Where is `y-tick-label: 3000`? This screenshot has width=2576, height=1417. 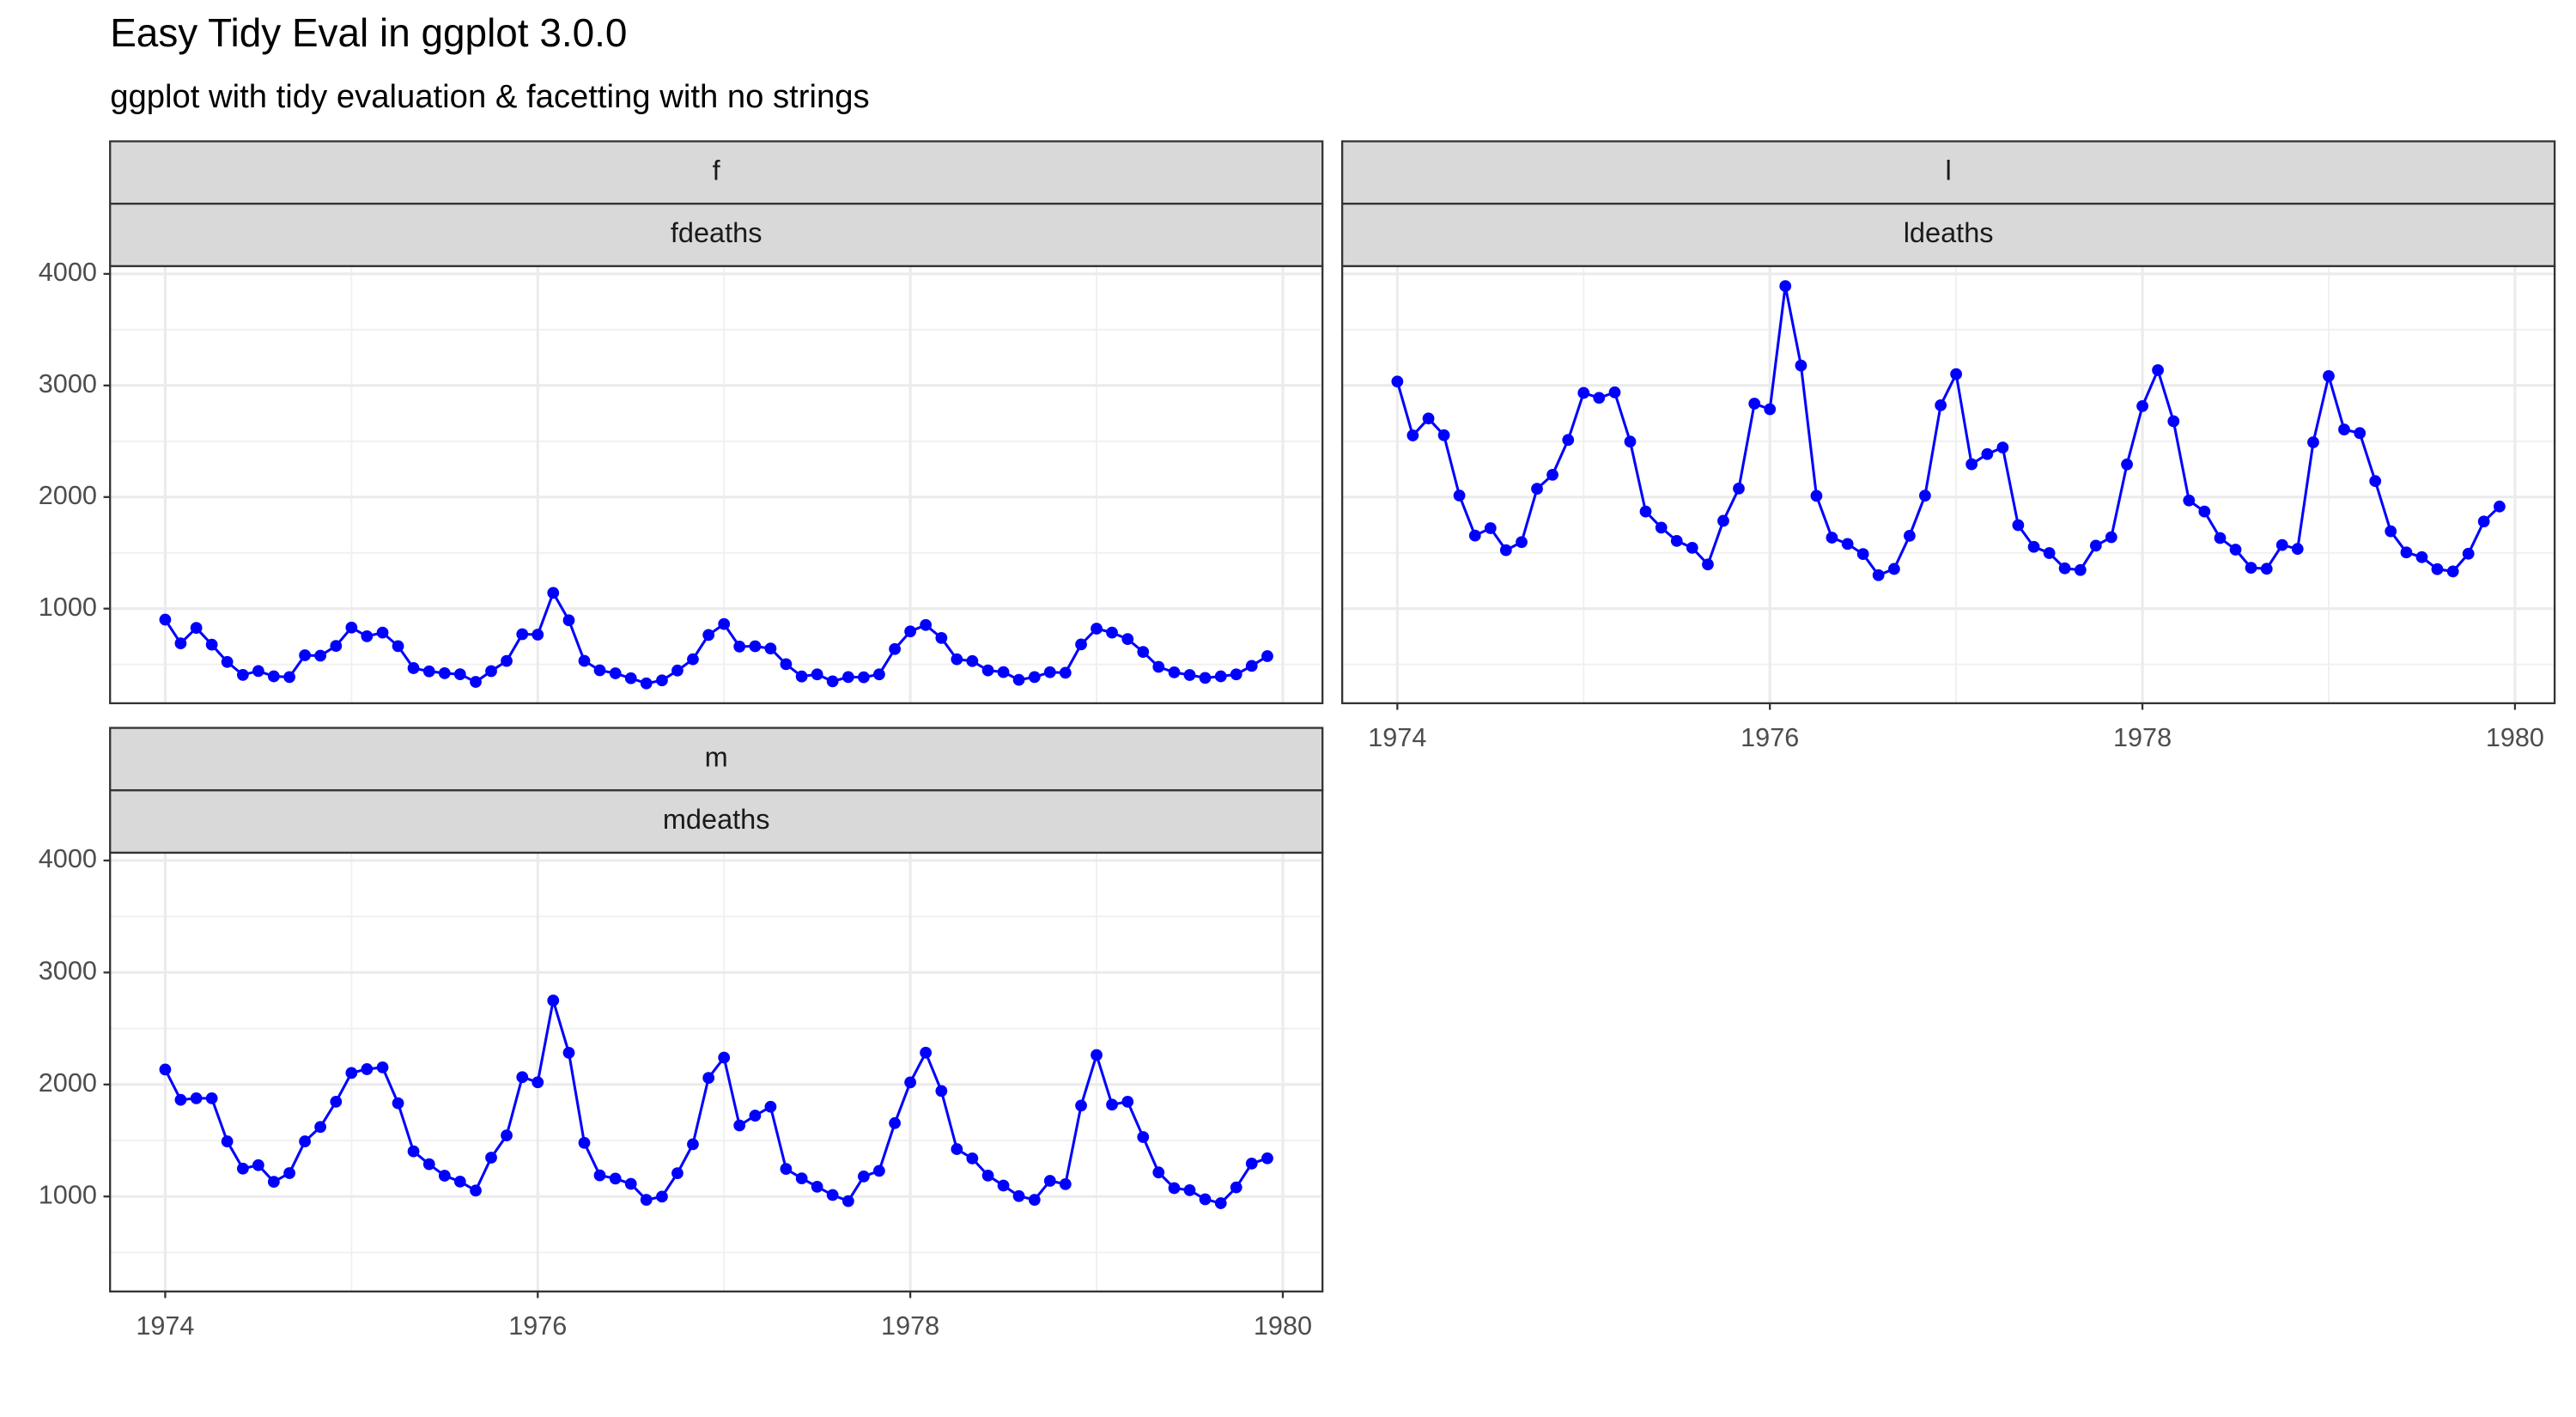 y-tick-label: 3000 is located at coordinates (68, 970).